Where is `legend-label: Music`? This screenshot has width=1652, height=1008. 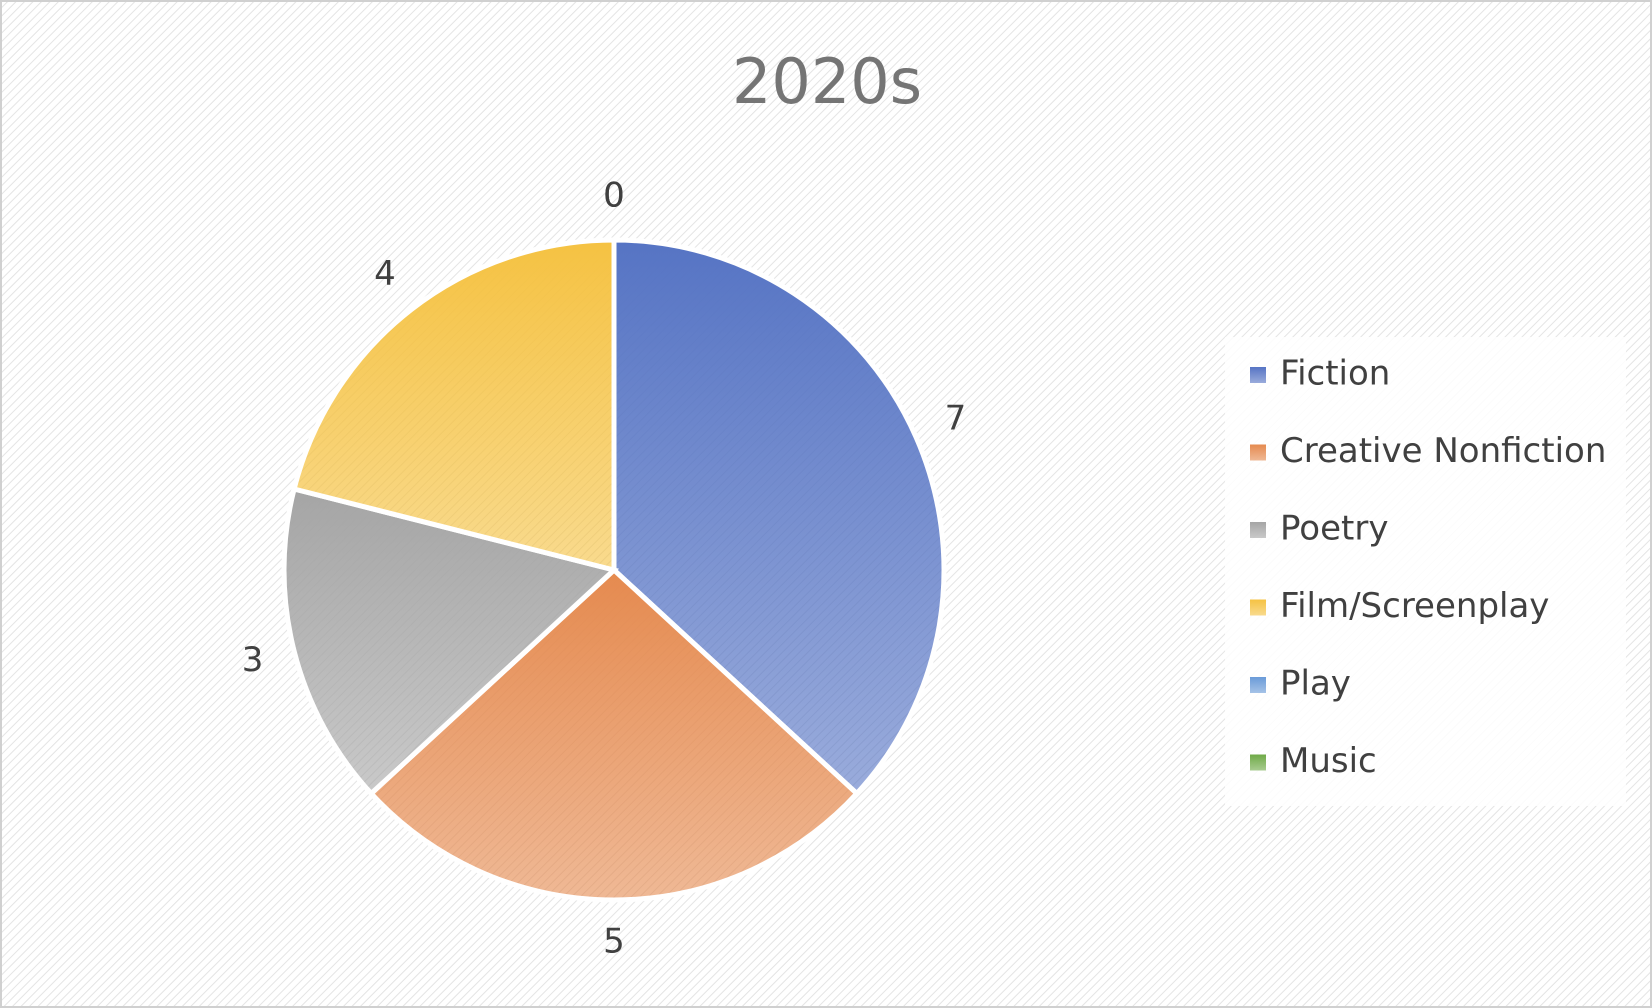 legend-label: Music is located at coordinates (1328, 761).